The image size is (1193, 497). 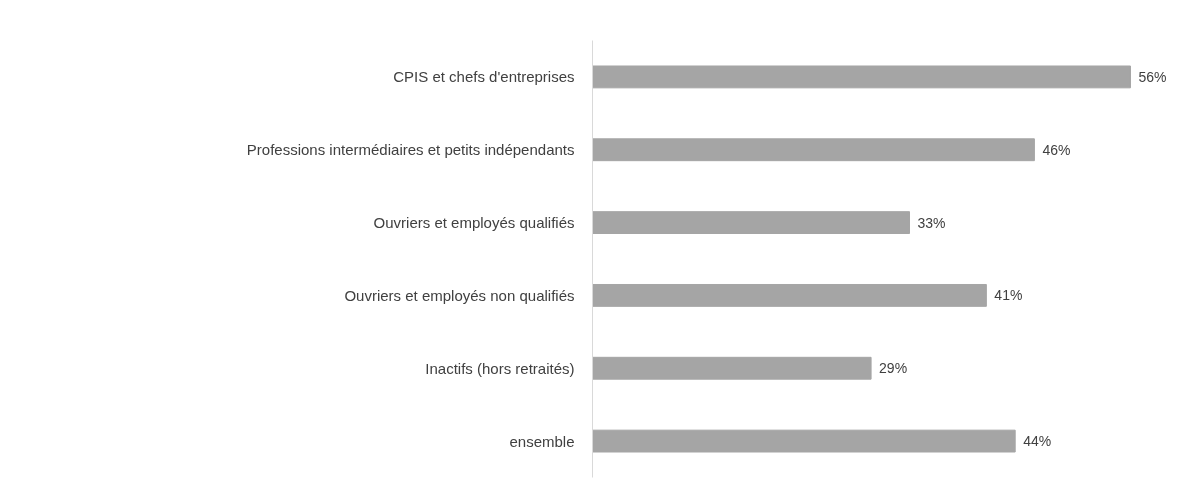 What do you see at coordinates (1152, 76) in the screenshot?
I see `data-label: 56%` at bounding box center [1152, 76].